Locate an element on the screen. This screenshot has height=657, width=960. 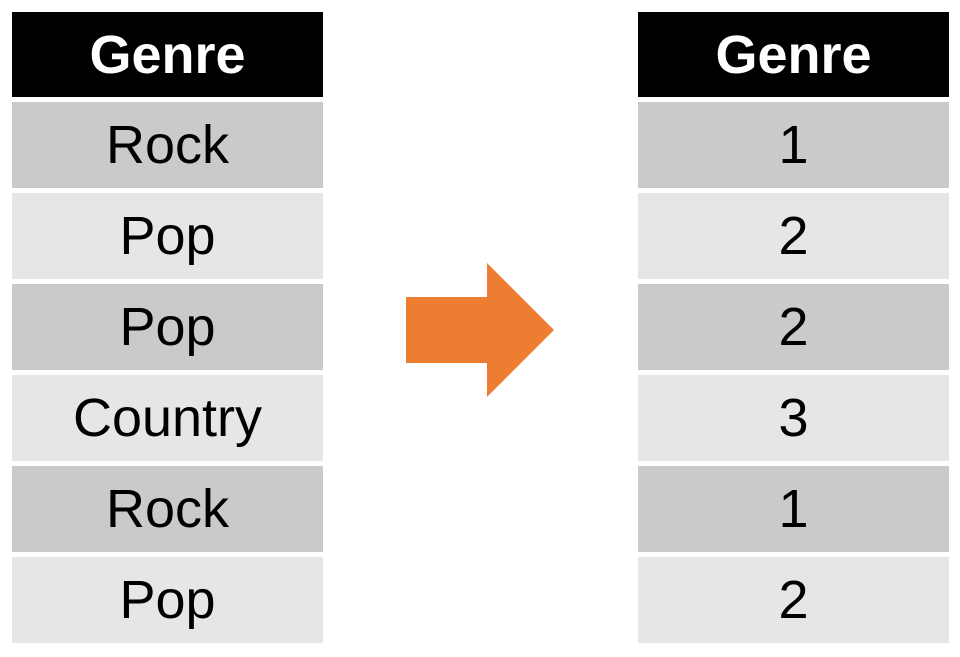
right-arrow-icon is located at coordinates (480, 330).